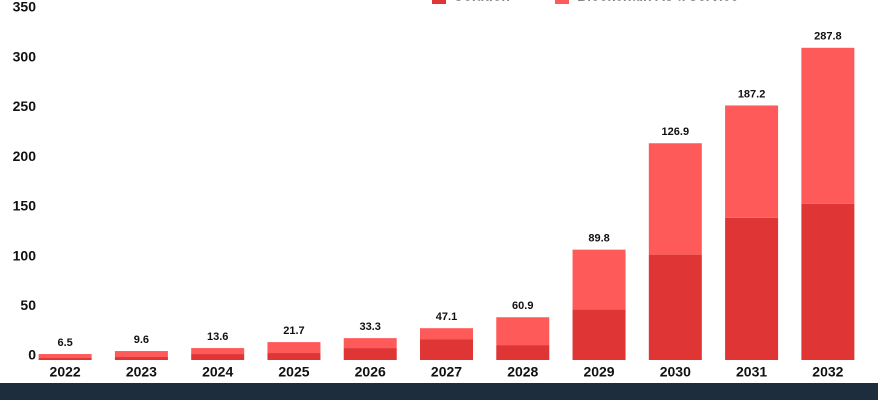 Image resolution: width=878 pixels, height=400 pixels. Describe the element at coordinates (827, 372) in the screenshot. I see `x-tick-label: 2032` at that location.